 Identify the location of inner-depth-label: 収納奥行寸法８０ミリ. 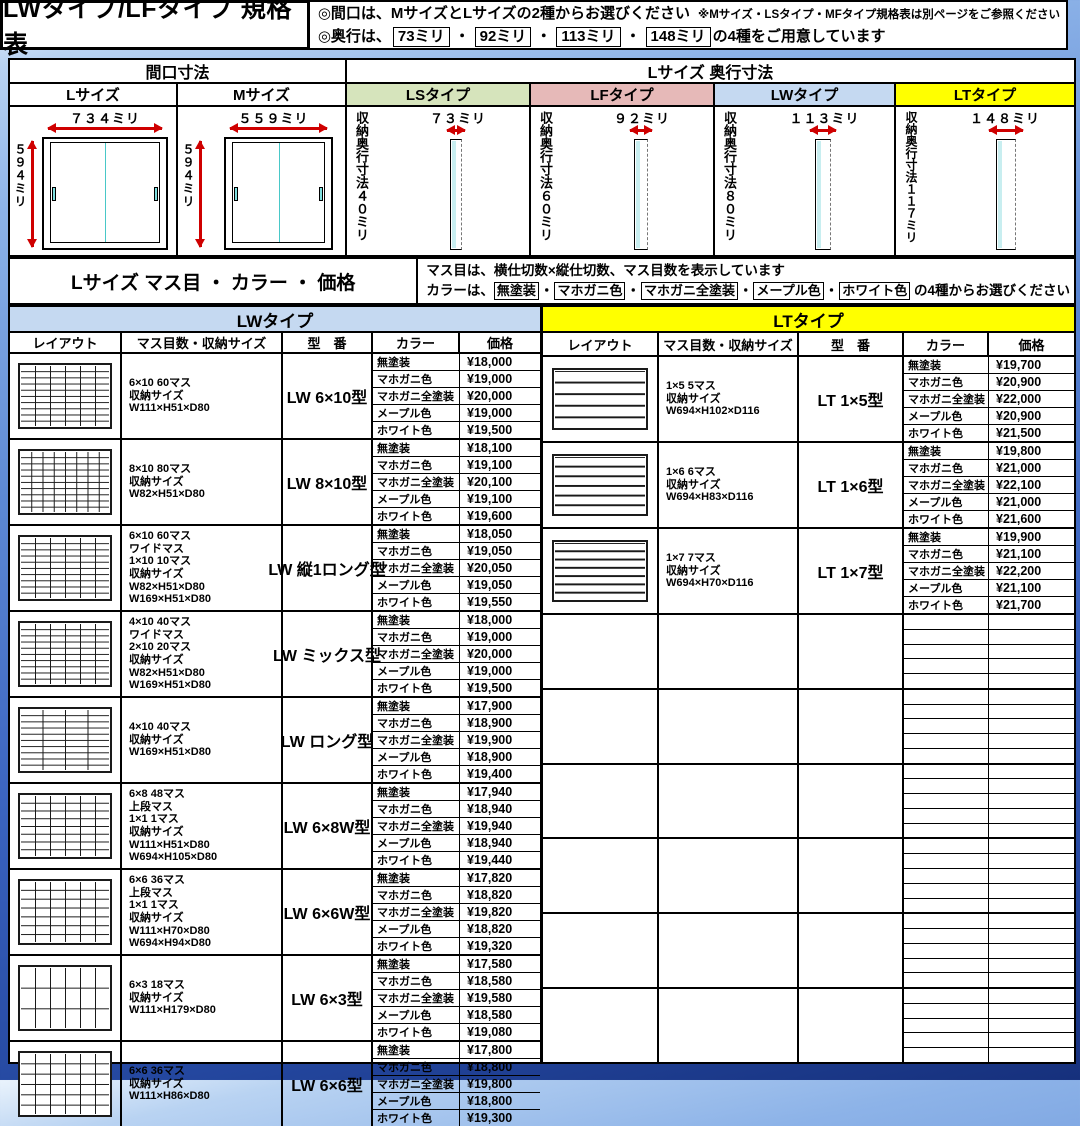
(729, 176).